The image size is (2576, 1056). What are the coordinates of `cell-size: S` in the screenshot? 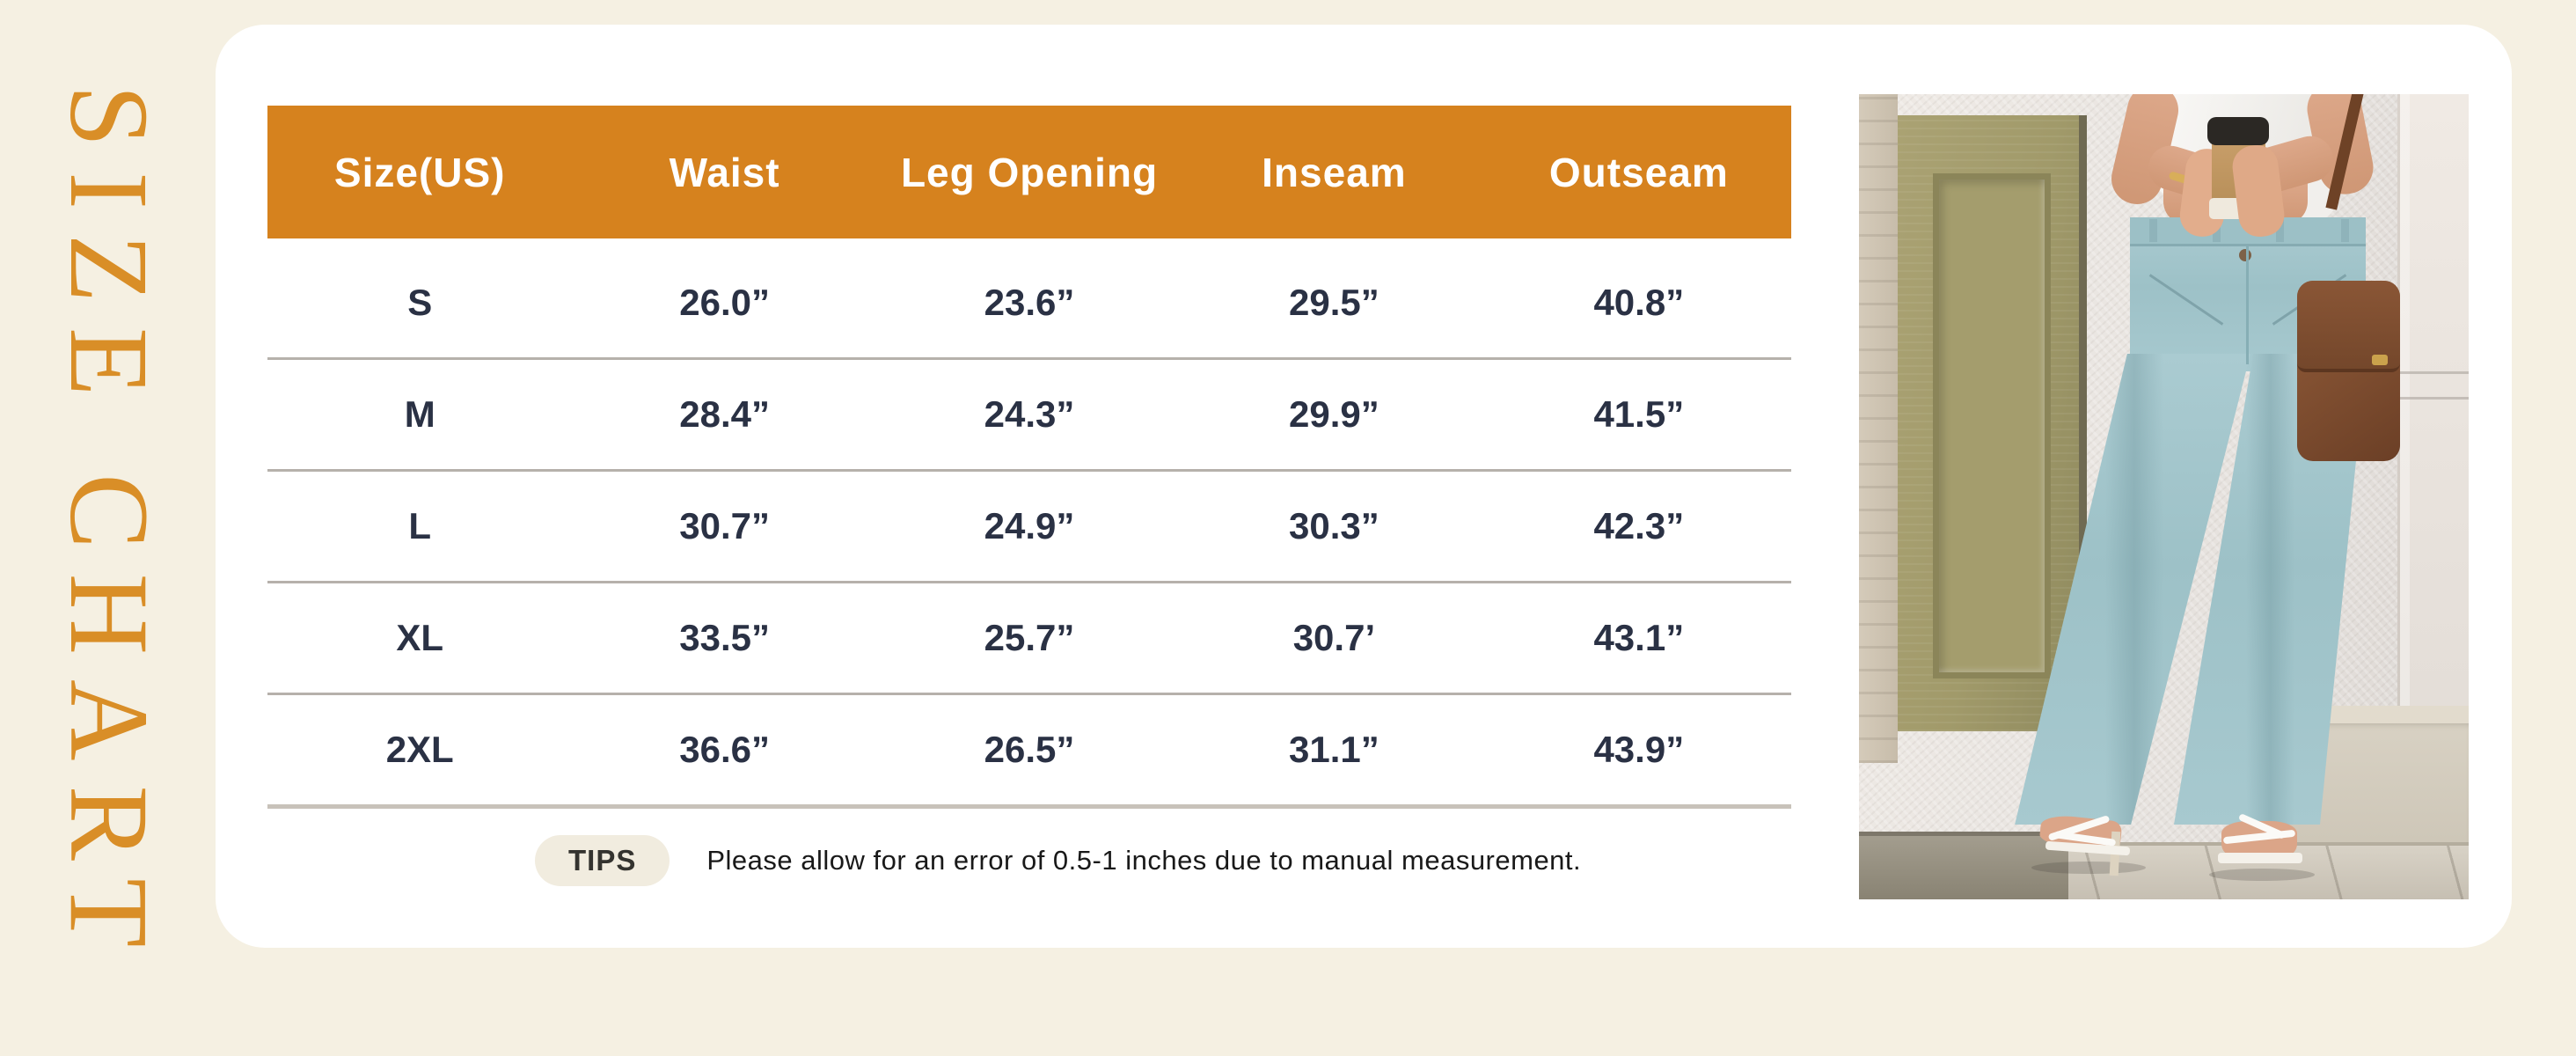 It's located at (420, 303).